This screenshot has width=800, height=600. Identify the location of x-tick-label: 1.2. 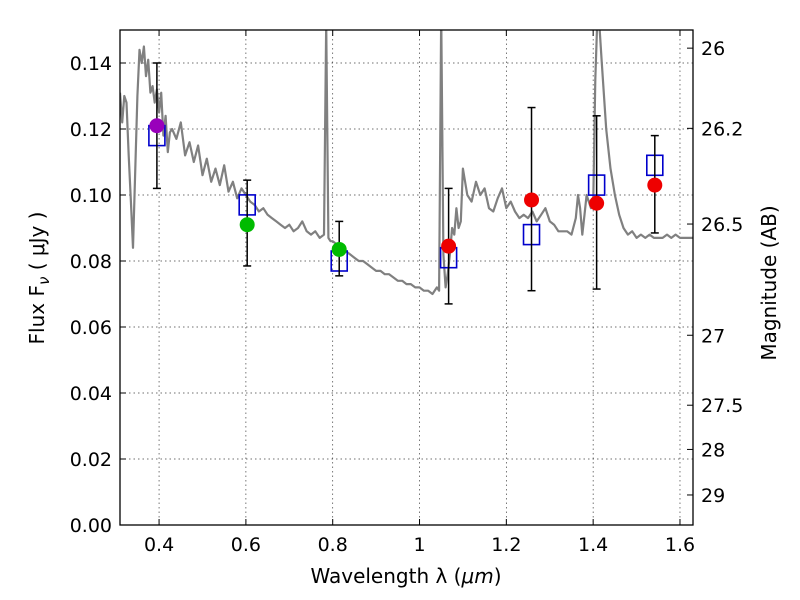
(506, 545).